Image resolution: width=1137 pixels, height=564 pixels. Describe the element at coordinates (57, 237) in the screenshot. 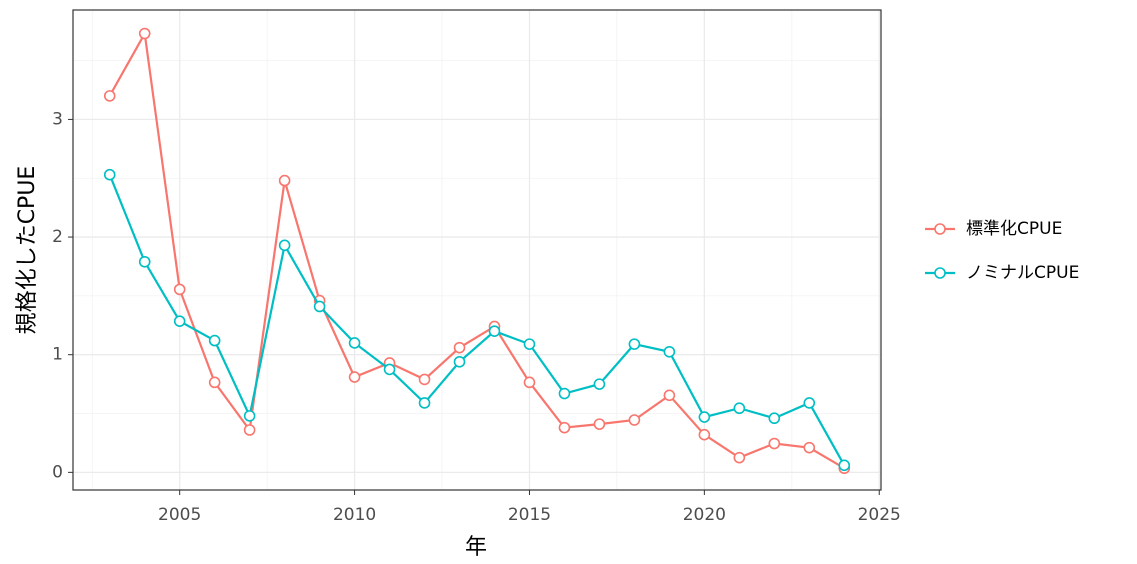

I see `y-tick-label: 2` at that location.